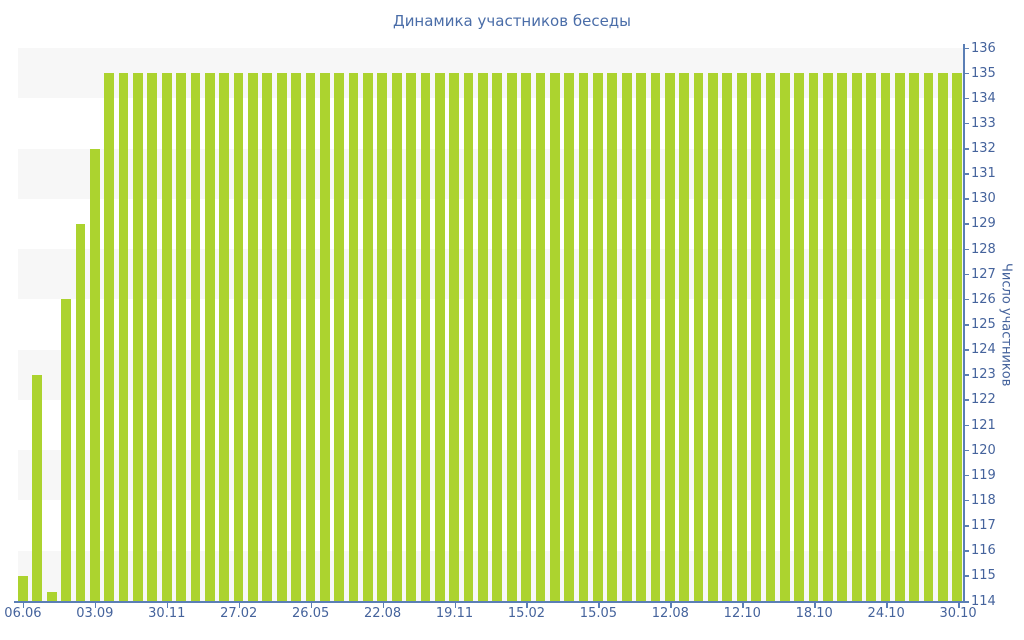  I want to click on y-tick-label: 124, so click(983, 350).